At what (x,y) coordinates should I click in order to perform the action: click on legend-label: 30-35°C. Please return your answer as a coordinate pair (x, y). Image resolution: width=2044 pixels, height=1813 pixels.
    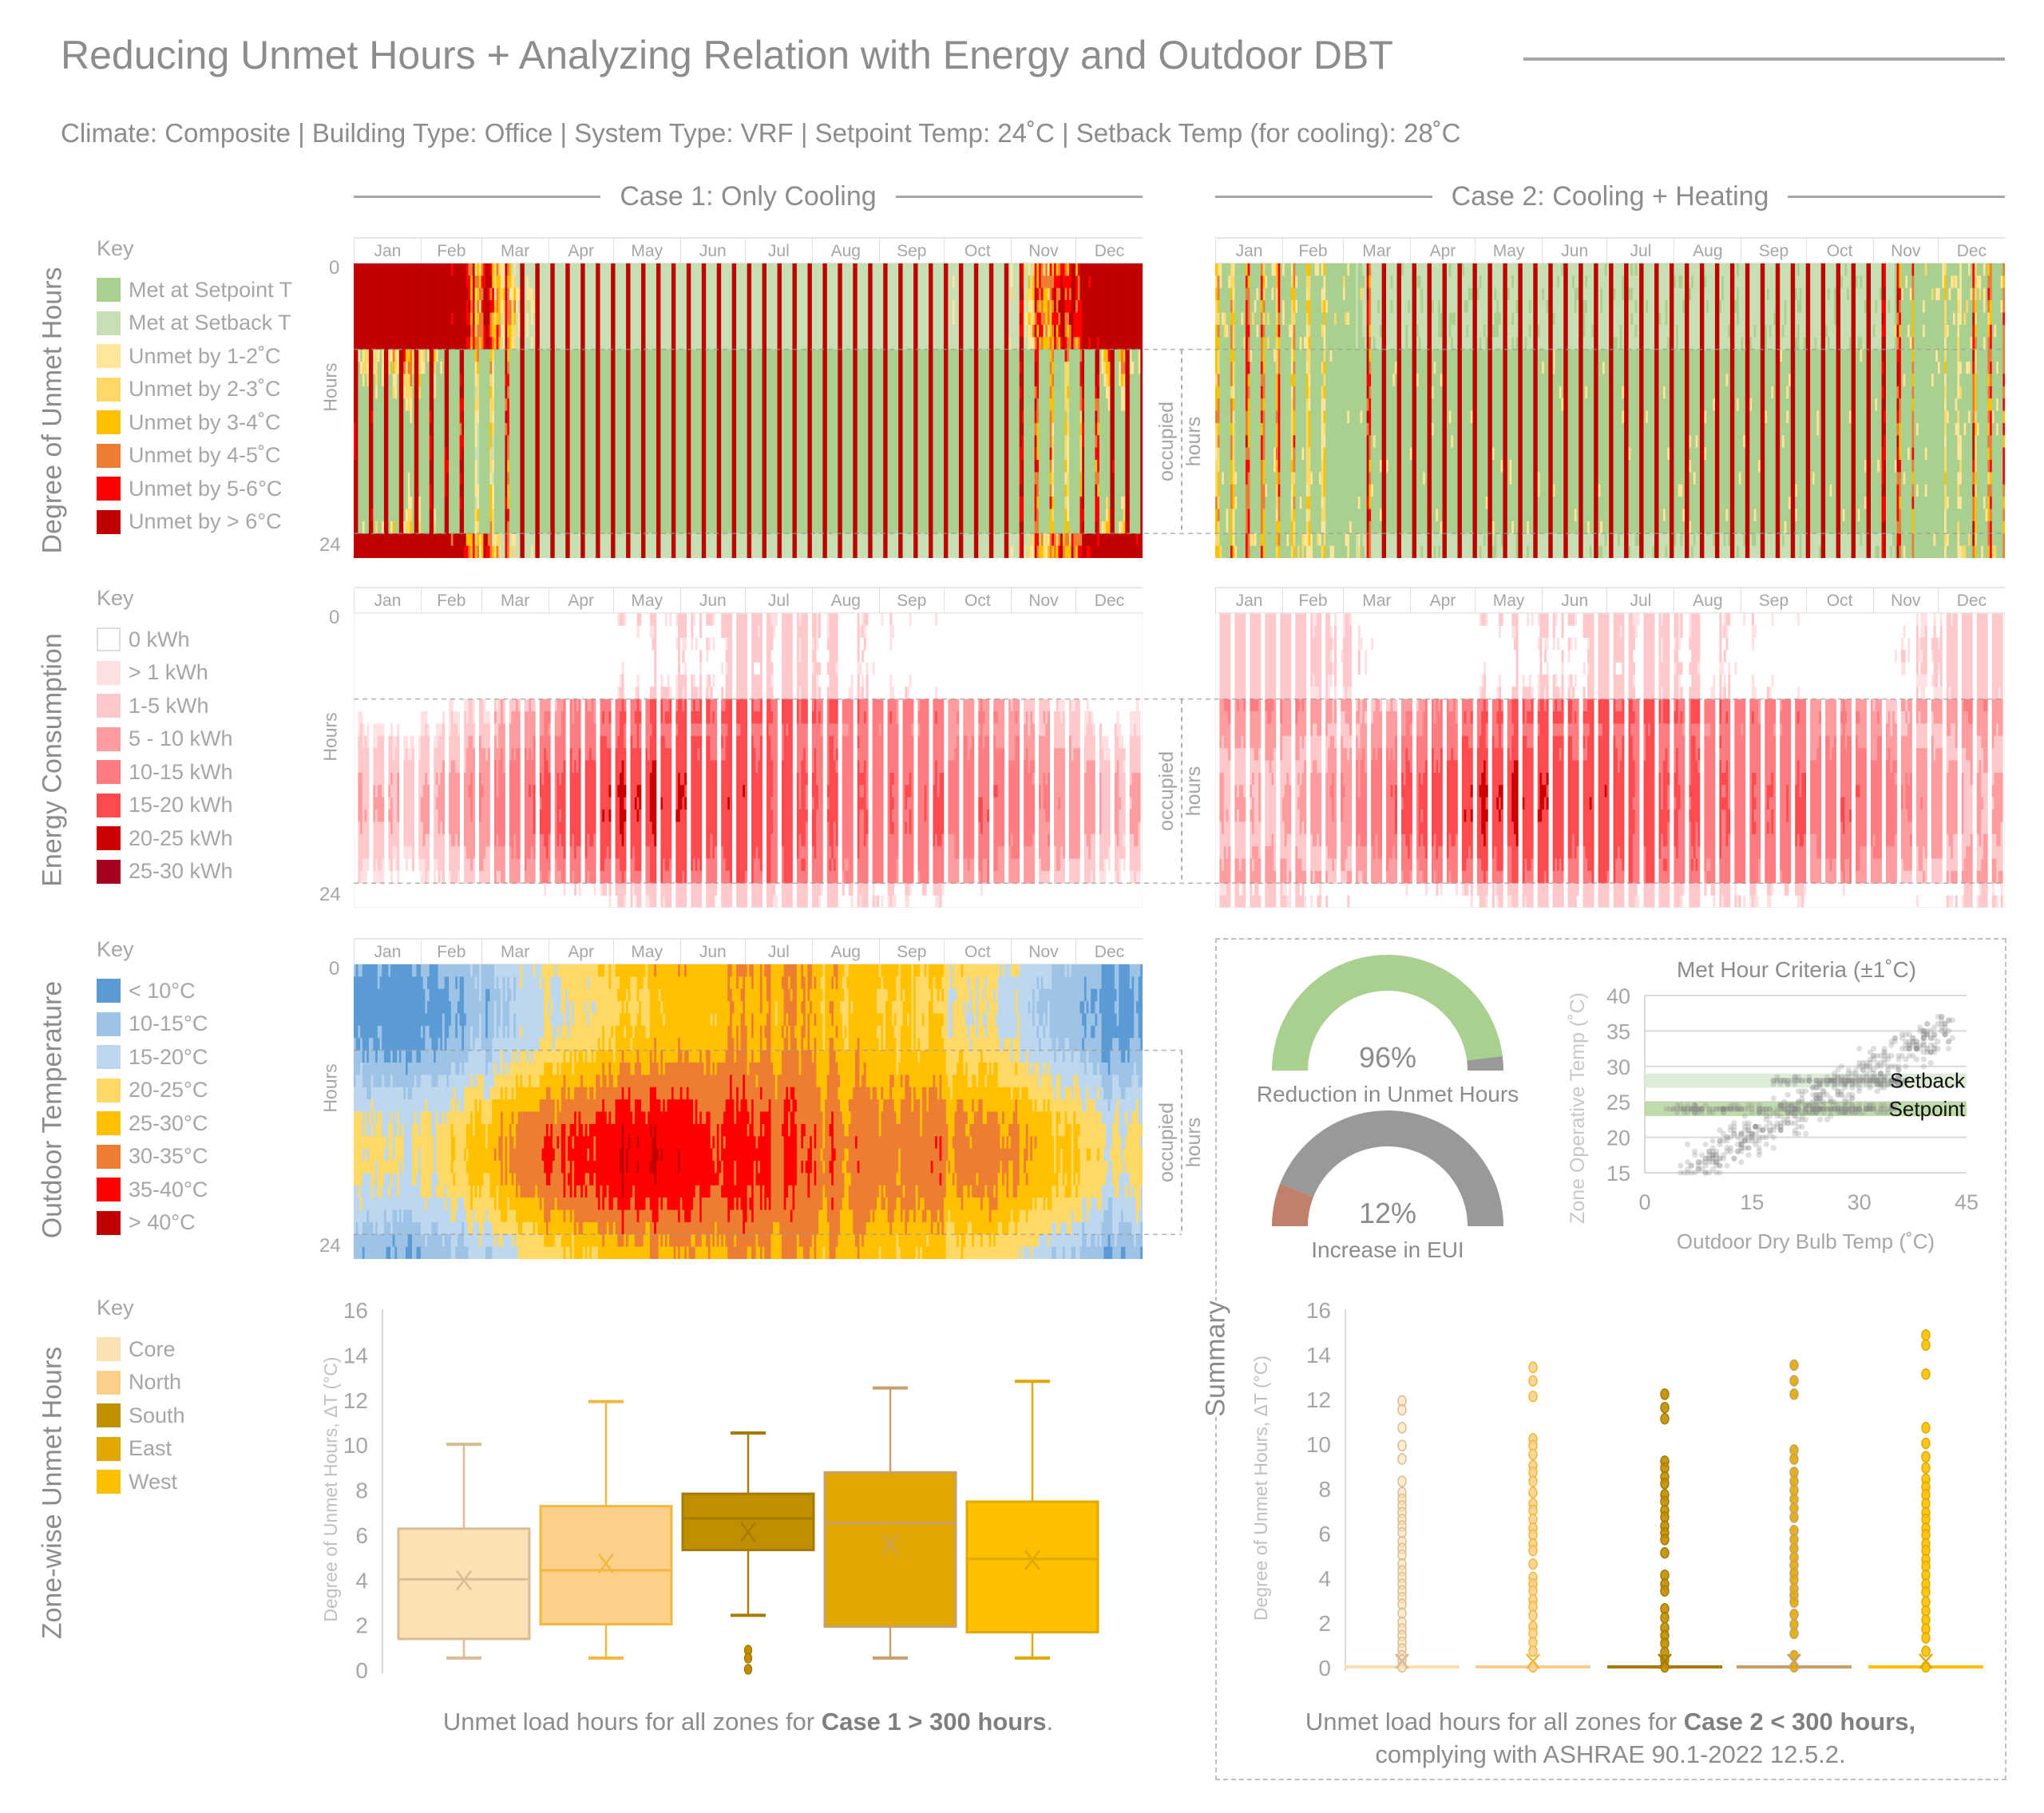
    Looking at the image, I should click on (168, 1156).